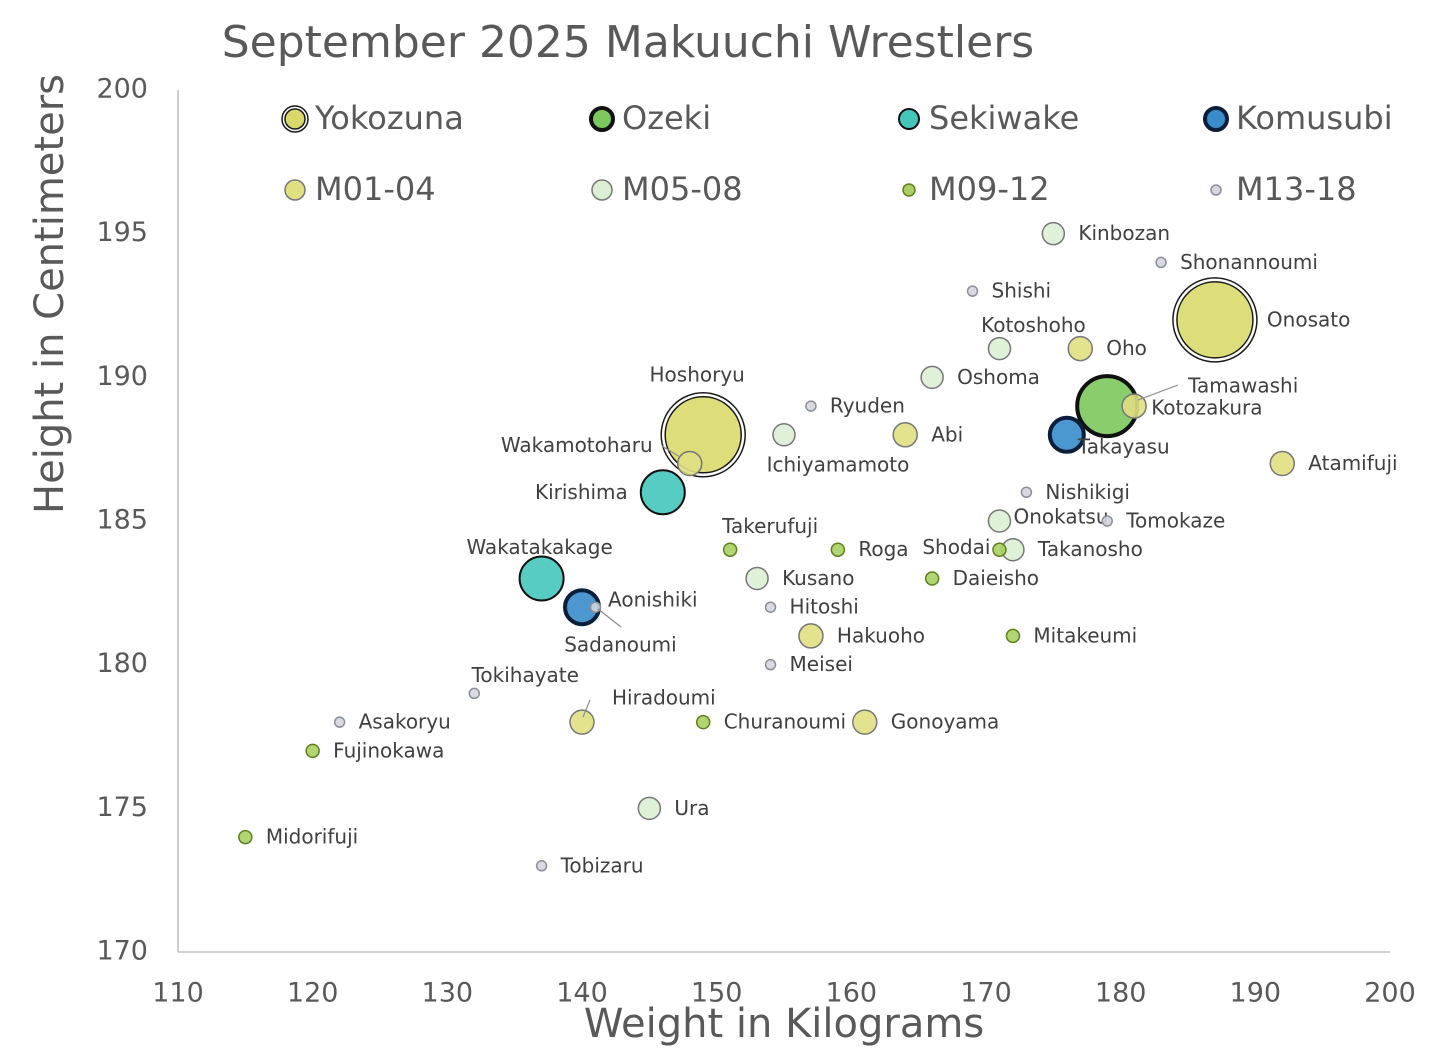  I want to click on chart-title: September 2025 Makuuchi Wrestlers, so click(628, 42).